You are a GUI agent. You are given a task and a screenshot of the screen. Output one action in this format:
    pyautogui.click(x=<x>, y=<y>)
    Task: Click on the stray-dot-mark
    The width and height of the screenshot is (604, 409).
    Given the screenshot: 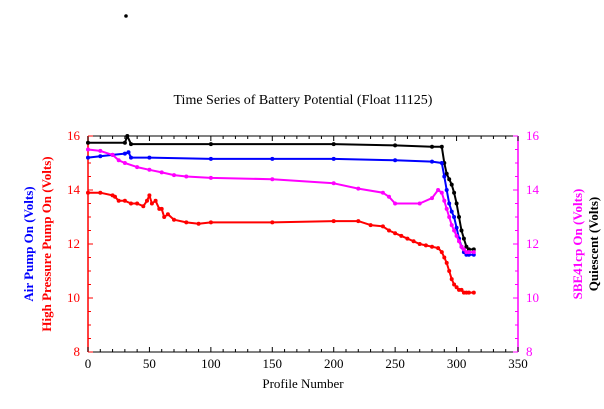 What is the action you would take?
    pyautogui.click(x=126, y=16)
    